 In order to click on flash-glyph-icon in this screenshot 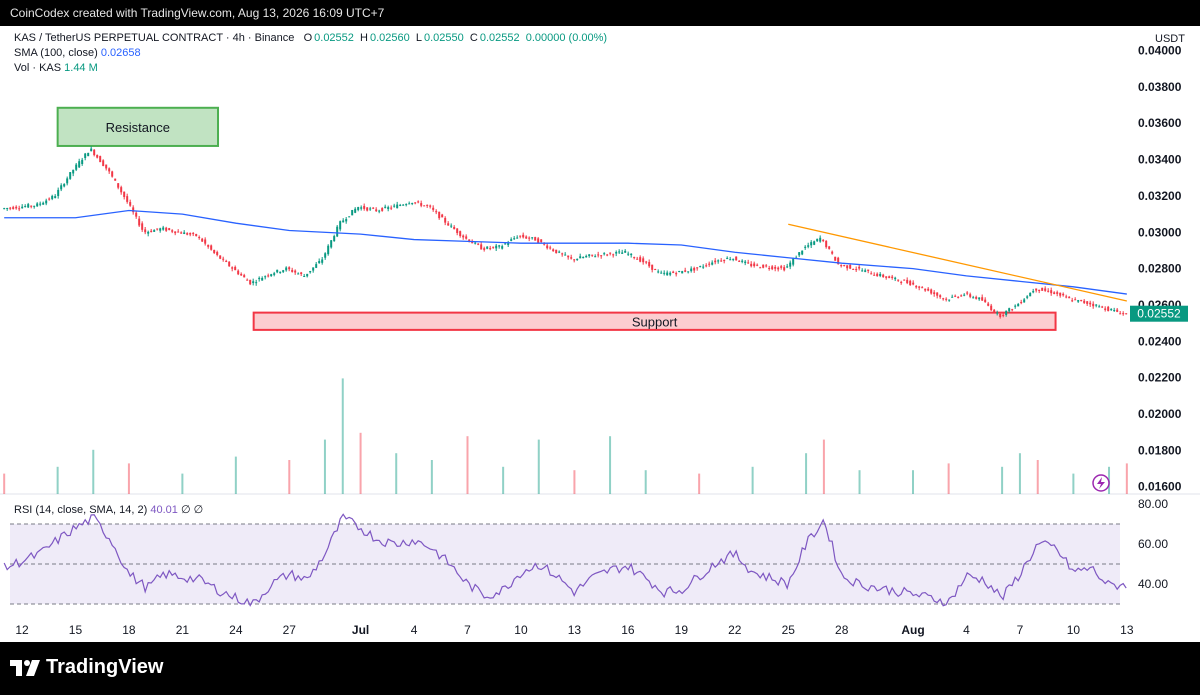, I will do `click(1101, 483)`.